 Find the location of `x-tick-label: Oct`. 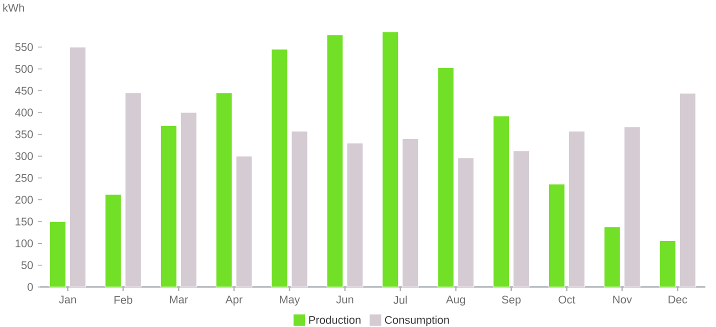

x-tick-label: Oct is located at coordinates (567, 300).